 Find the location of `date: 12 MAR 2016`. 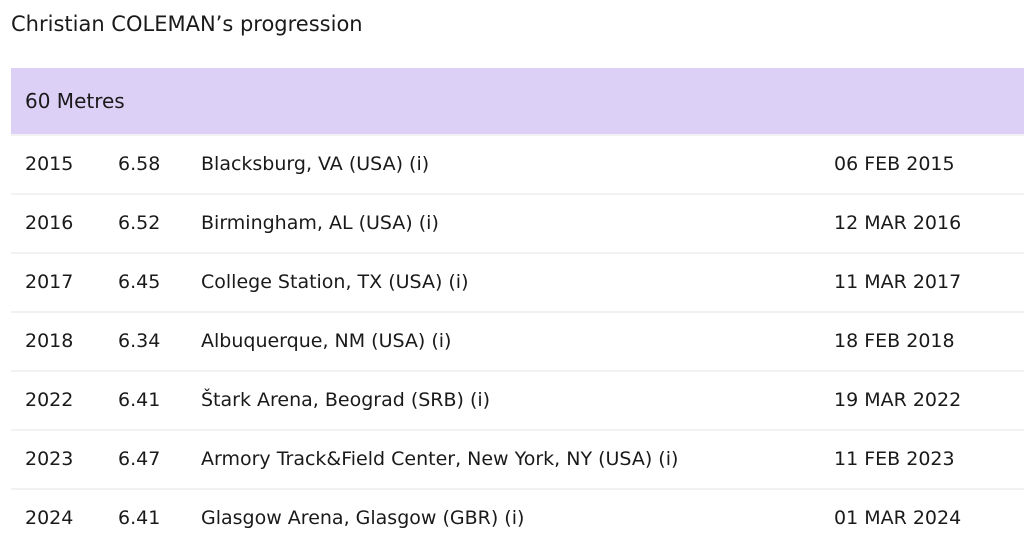

date: 12 MAR 2016 is located at coordinates (898, 223).